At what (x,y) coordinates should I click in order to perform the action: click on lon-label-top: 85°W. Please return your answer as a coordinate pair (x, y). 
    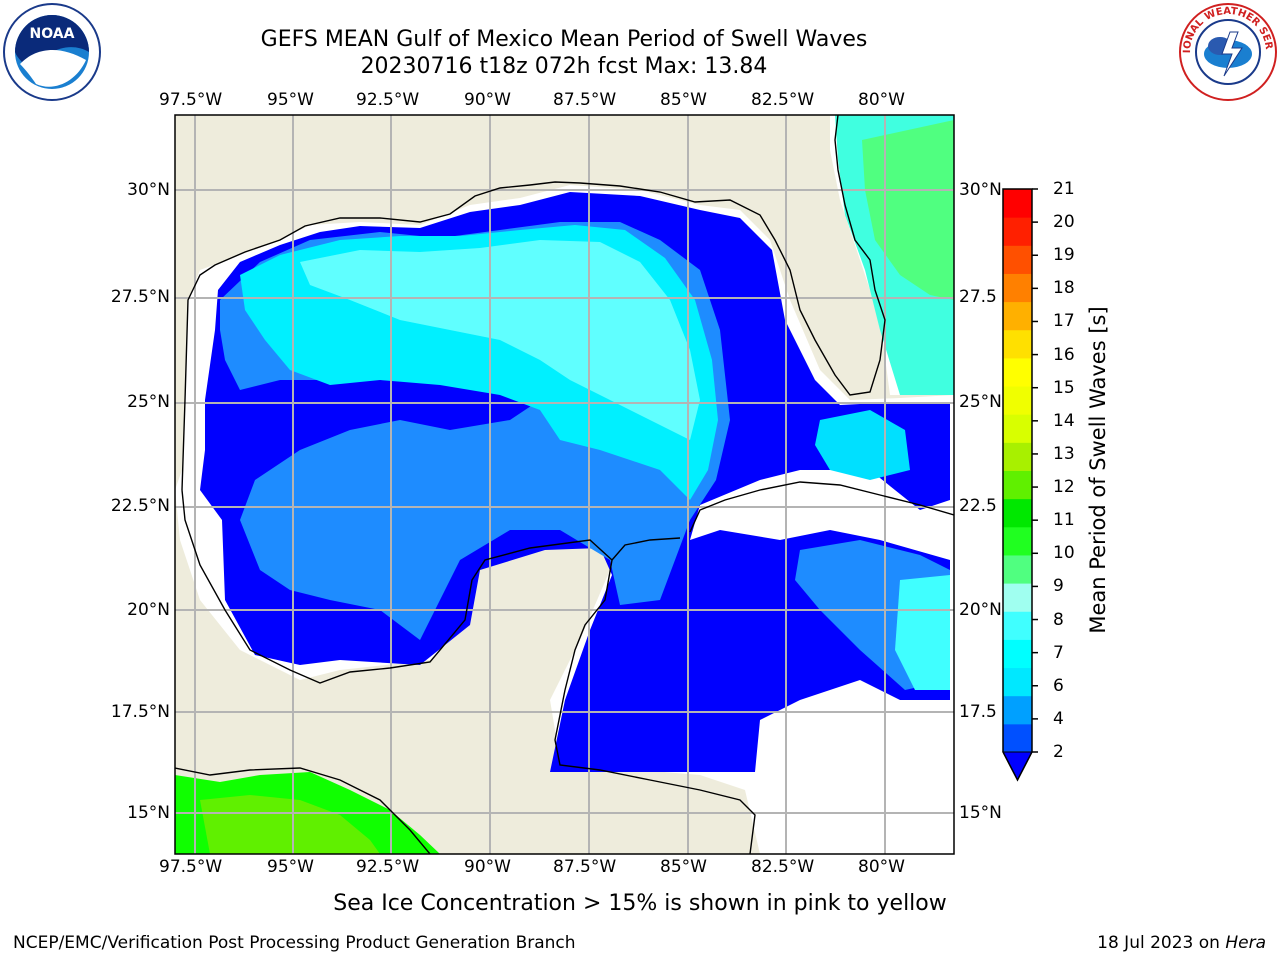
    Looking at the image, I should click on (683, 100).